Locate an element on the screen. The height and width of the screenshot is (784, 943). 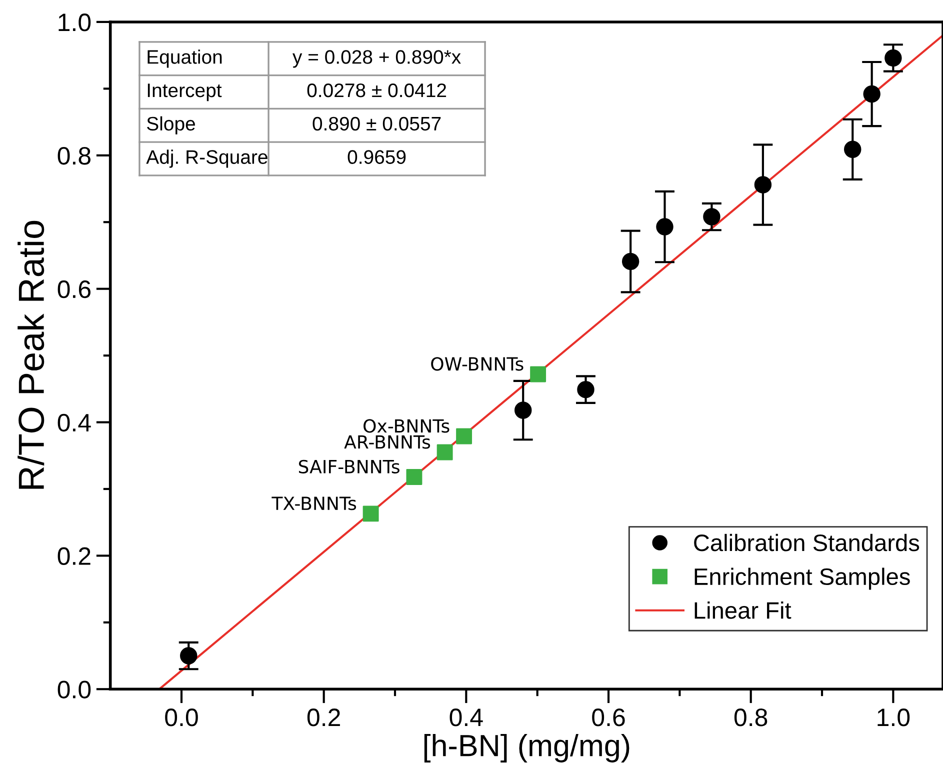
x-tick-label: 1.0 is located at coordinates (894, 717).